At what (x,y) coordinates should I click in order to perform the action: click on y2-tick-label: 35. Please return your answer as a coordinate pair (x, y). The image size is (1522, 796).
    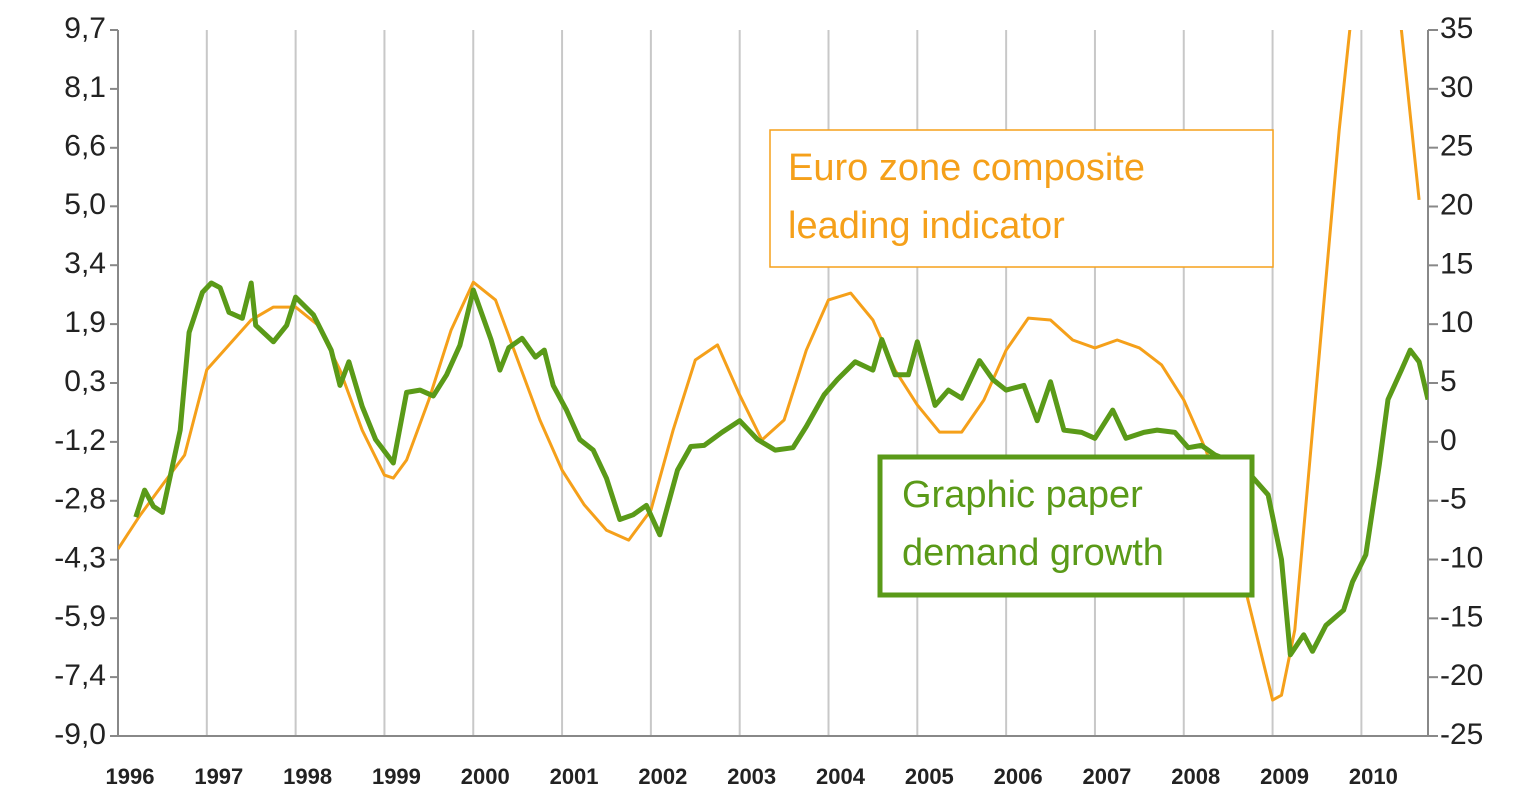
    Looking at the image, I should click on (1456, 28).